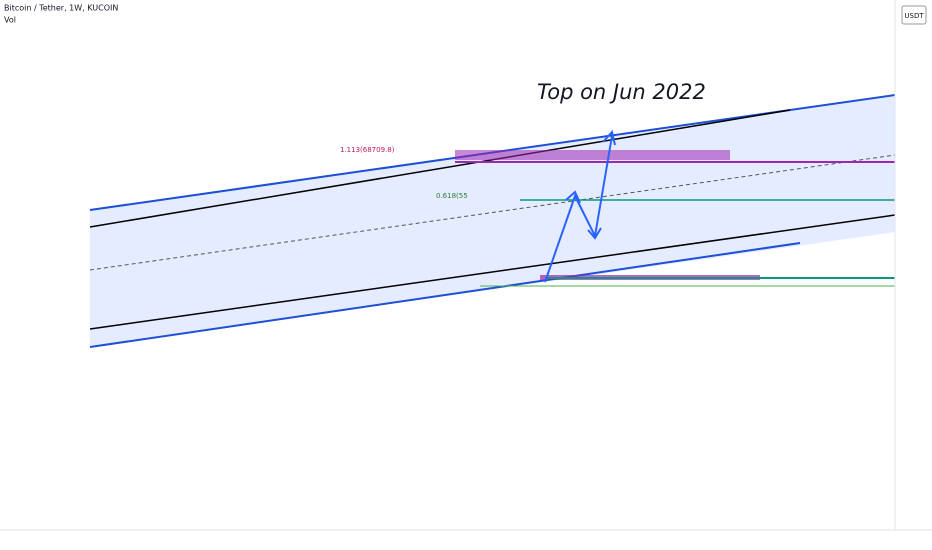 The image size is (932, 550). I want to click on zone, so click(592, 155).